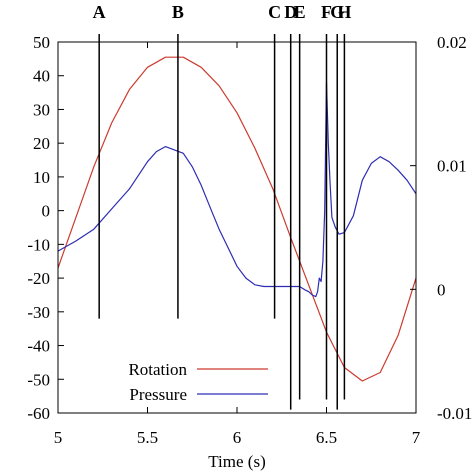 Image resolution: width=474 pixels, height=474 pixels. What do you see at coordinates (147, 437) in the screenshot?
I see `x-tick-label: 5.5` at bounding box center [147, 437].